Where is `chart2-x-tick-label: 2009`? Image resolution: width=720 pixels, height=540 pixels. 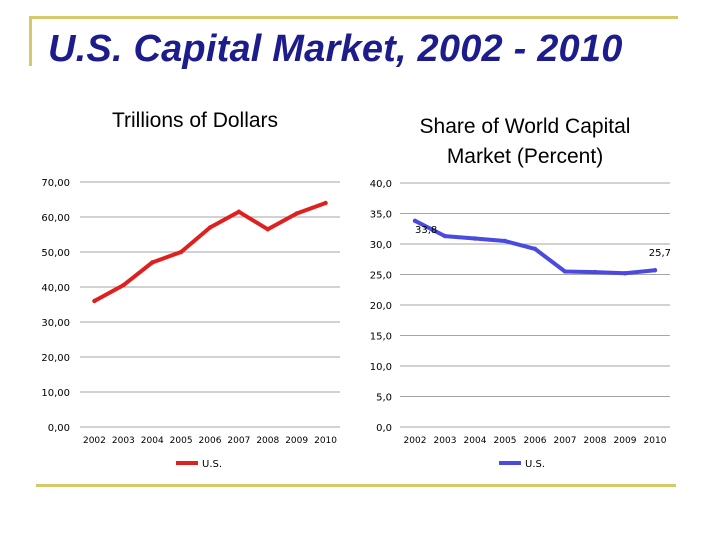 chart2-x-tick-label: 2009 is located at coordinates (625, 441).